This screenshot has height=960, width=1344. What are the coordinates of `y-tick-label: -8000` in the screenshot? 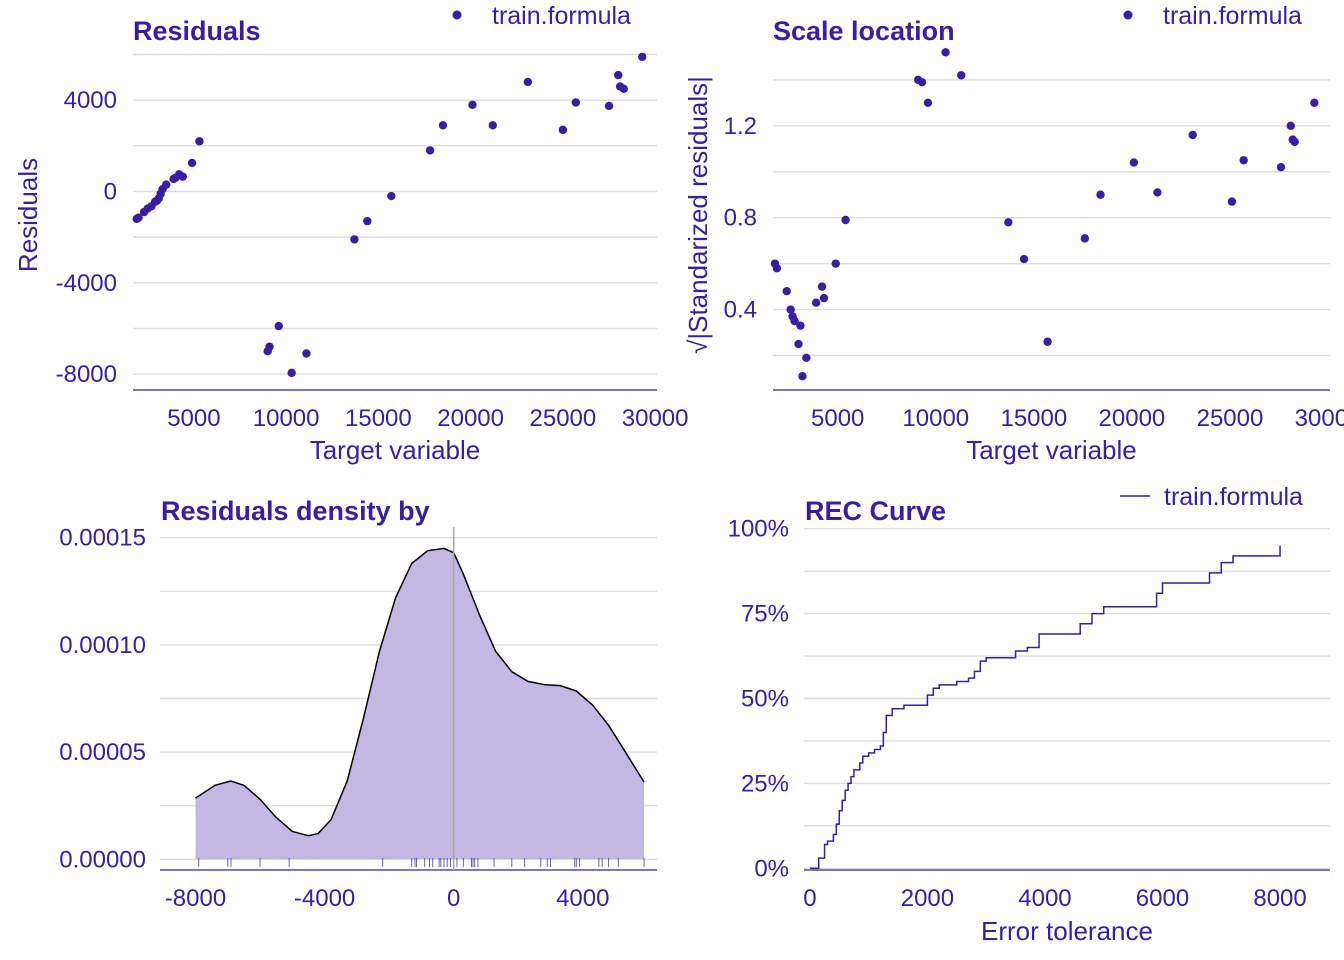 It's located at (86, 374).